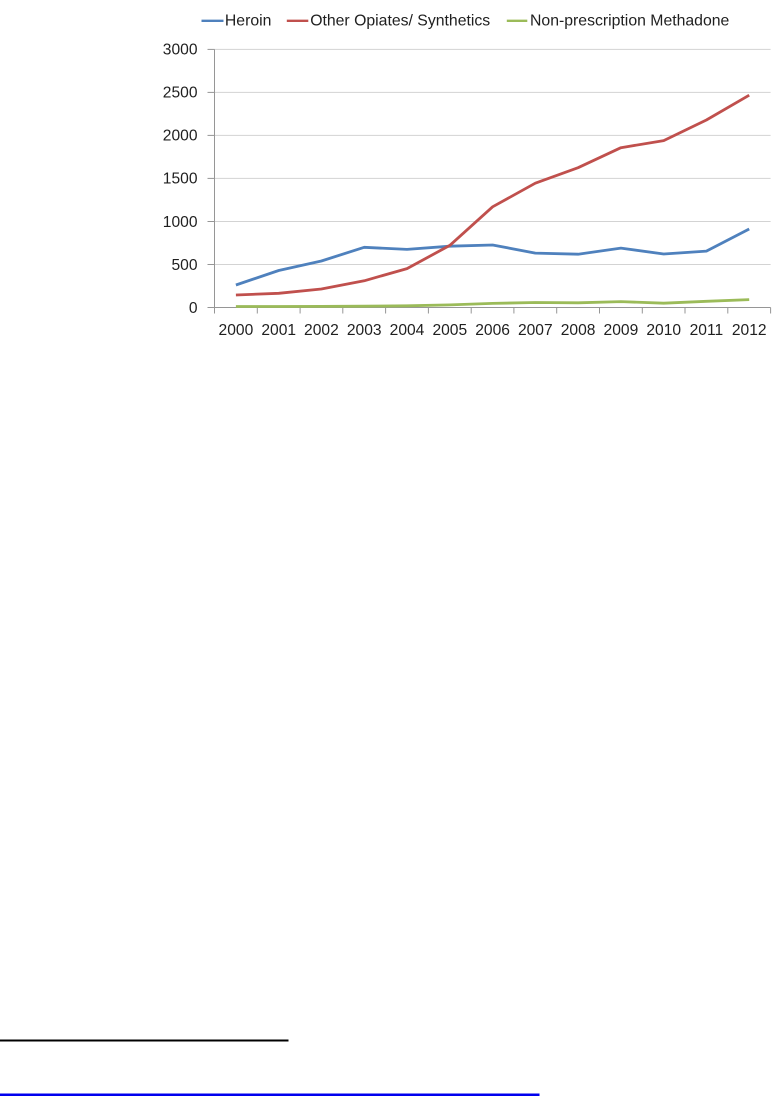  Describe the element at coordinates (492, 330) in the screenshot. I see `svg-text: 2006` at that location.